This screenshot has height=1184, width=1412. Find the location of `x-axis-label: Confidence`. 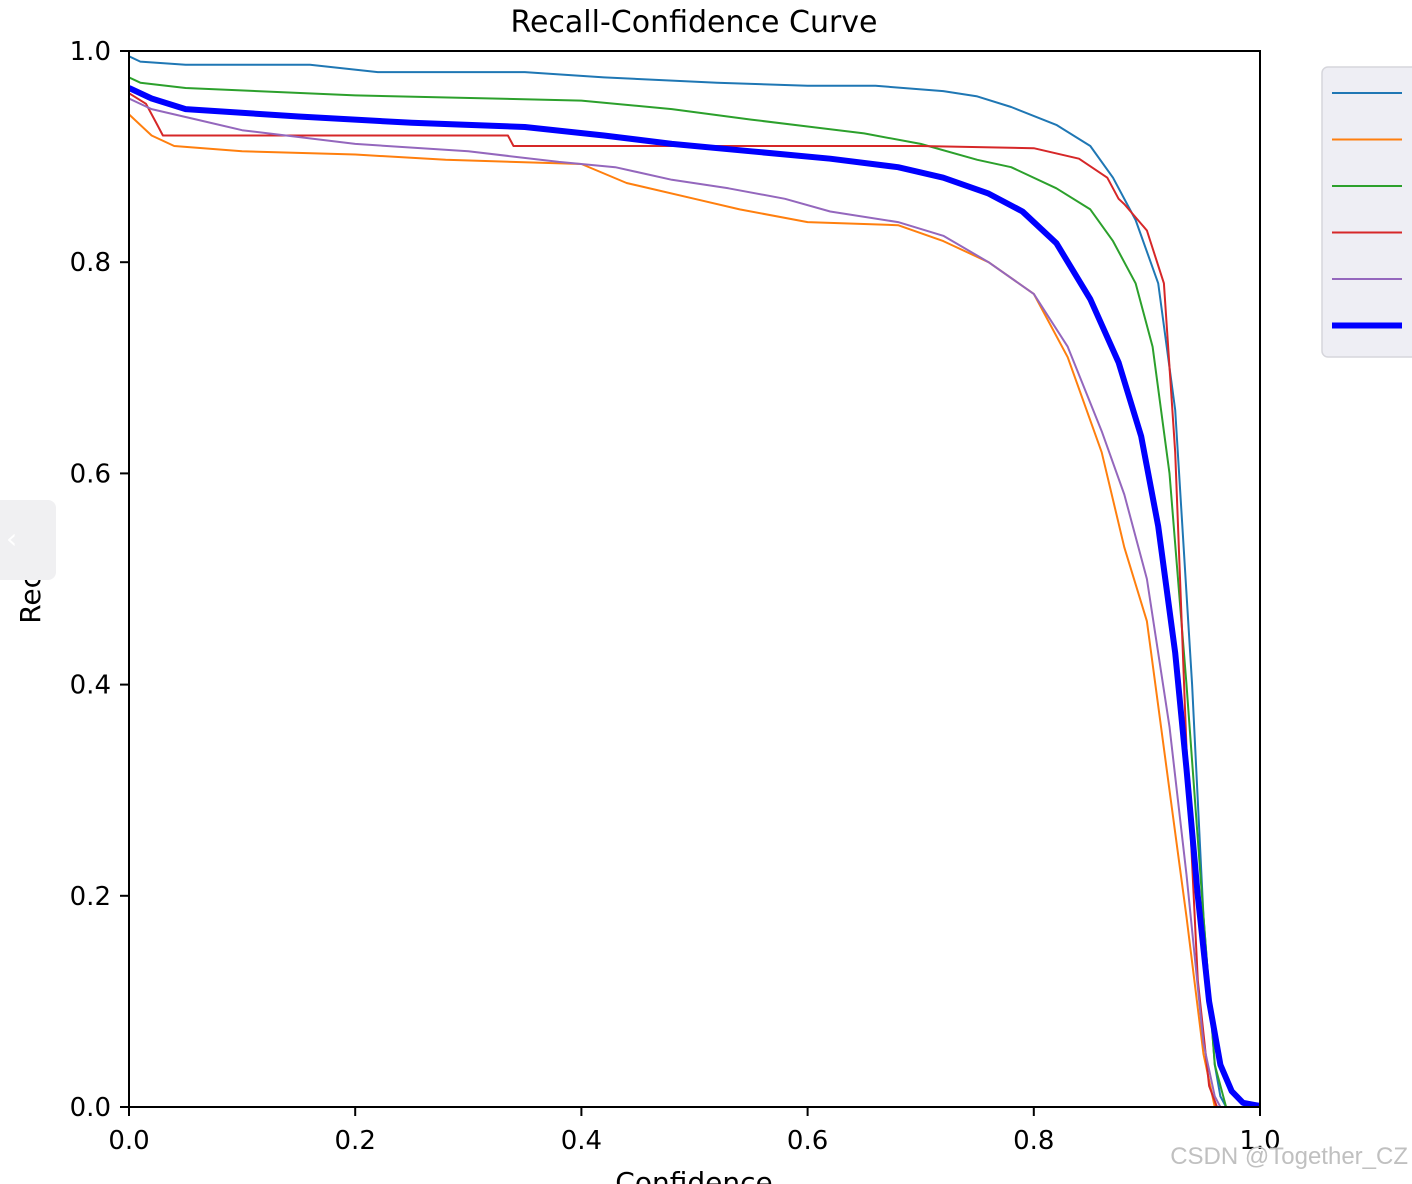

x-axis-label: Confidence is located at coordinates (693, 1175).